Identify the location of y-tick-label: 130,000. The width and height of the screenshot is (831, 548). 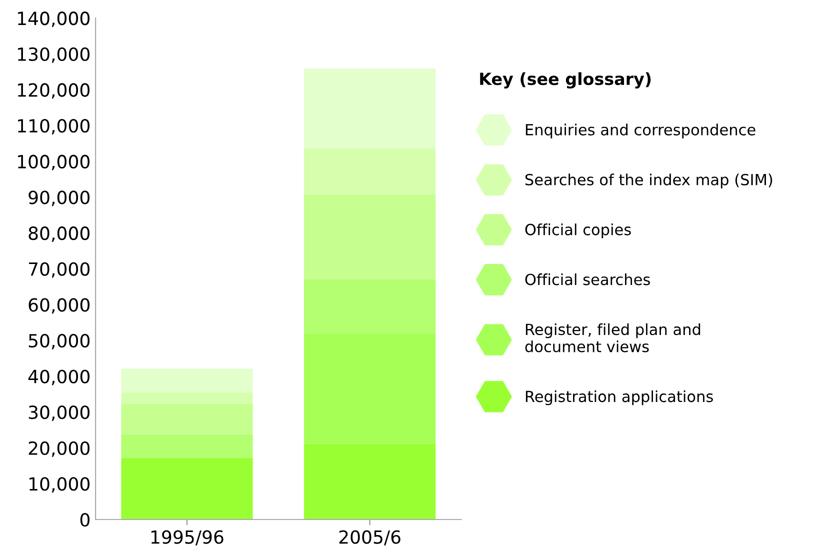
(54, 55).